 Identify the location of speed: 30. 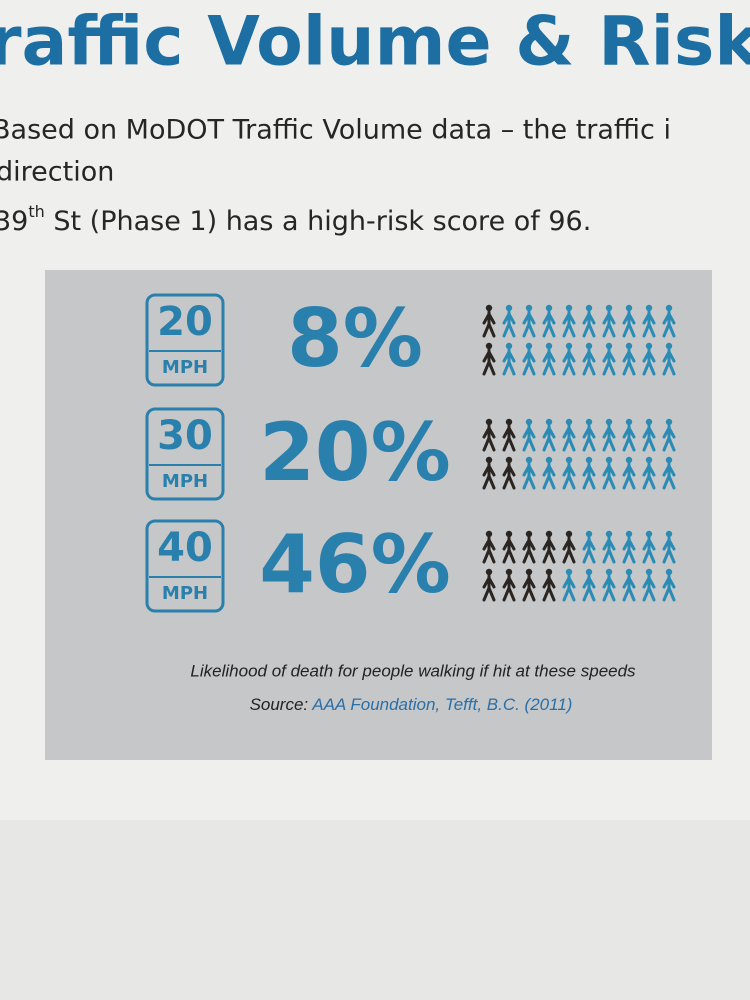
(185, 436).